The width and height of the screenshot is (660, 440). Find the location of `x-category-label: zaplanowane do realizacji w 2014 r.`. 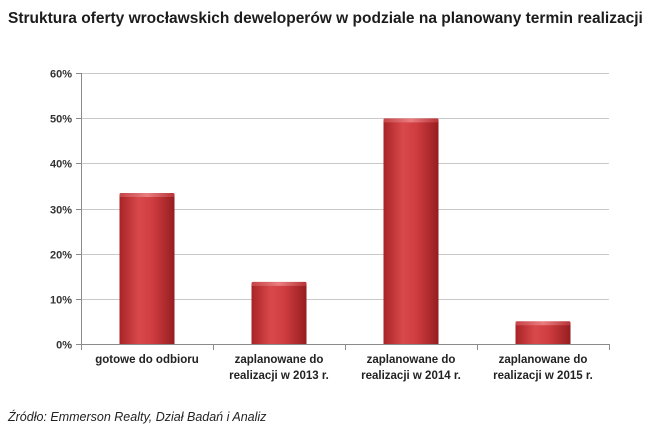

x-category-label: zaplanowane do realizacji w 2014 r. is located at coordinates (411, 368).